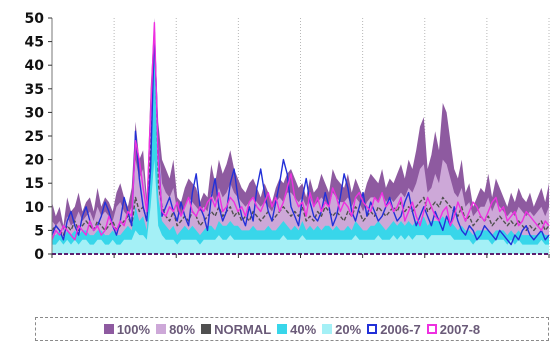 The image size is (553, 347). What do you see at coordinates (35, 19) in the screenshot?
I see `y-tick-label: 50` at bounding box center [35, 19].